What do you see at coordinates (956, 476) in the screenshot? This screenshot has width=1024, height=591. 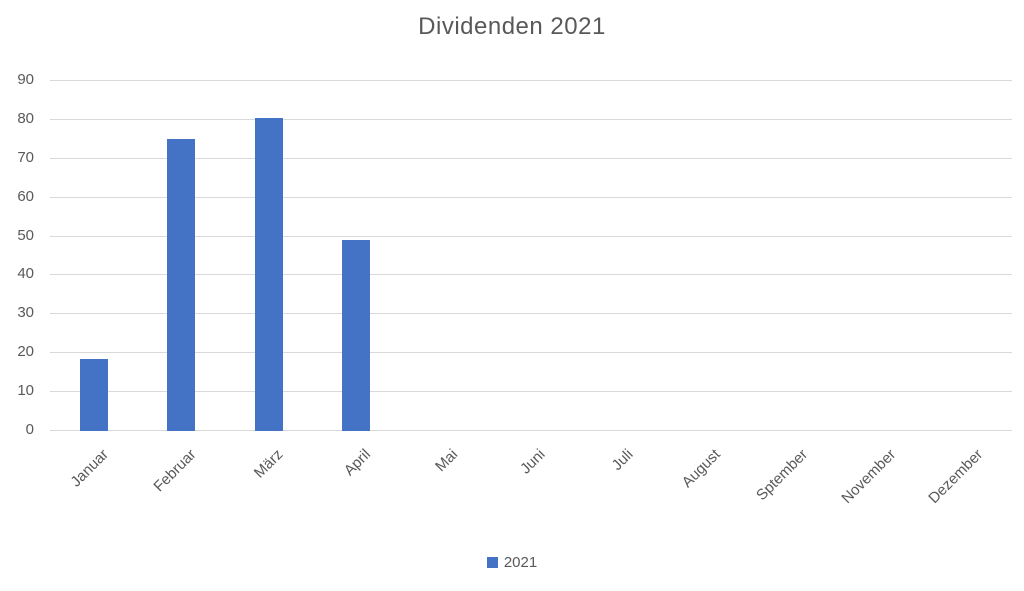 I see `x-axis-label-dezember: Dezember` at bounding box center [956, 476].